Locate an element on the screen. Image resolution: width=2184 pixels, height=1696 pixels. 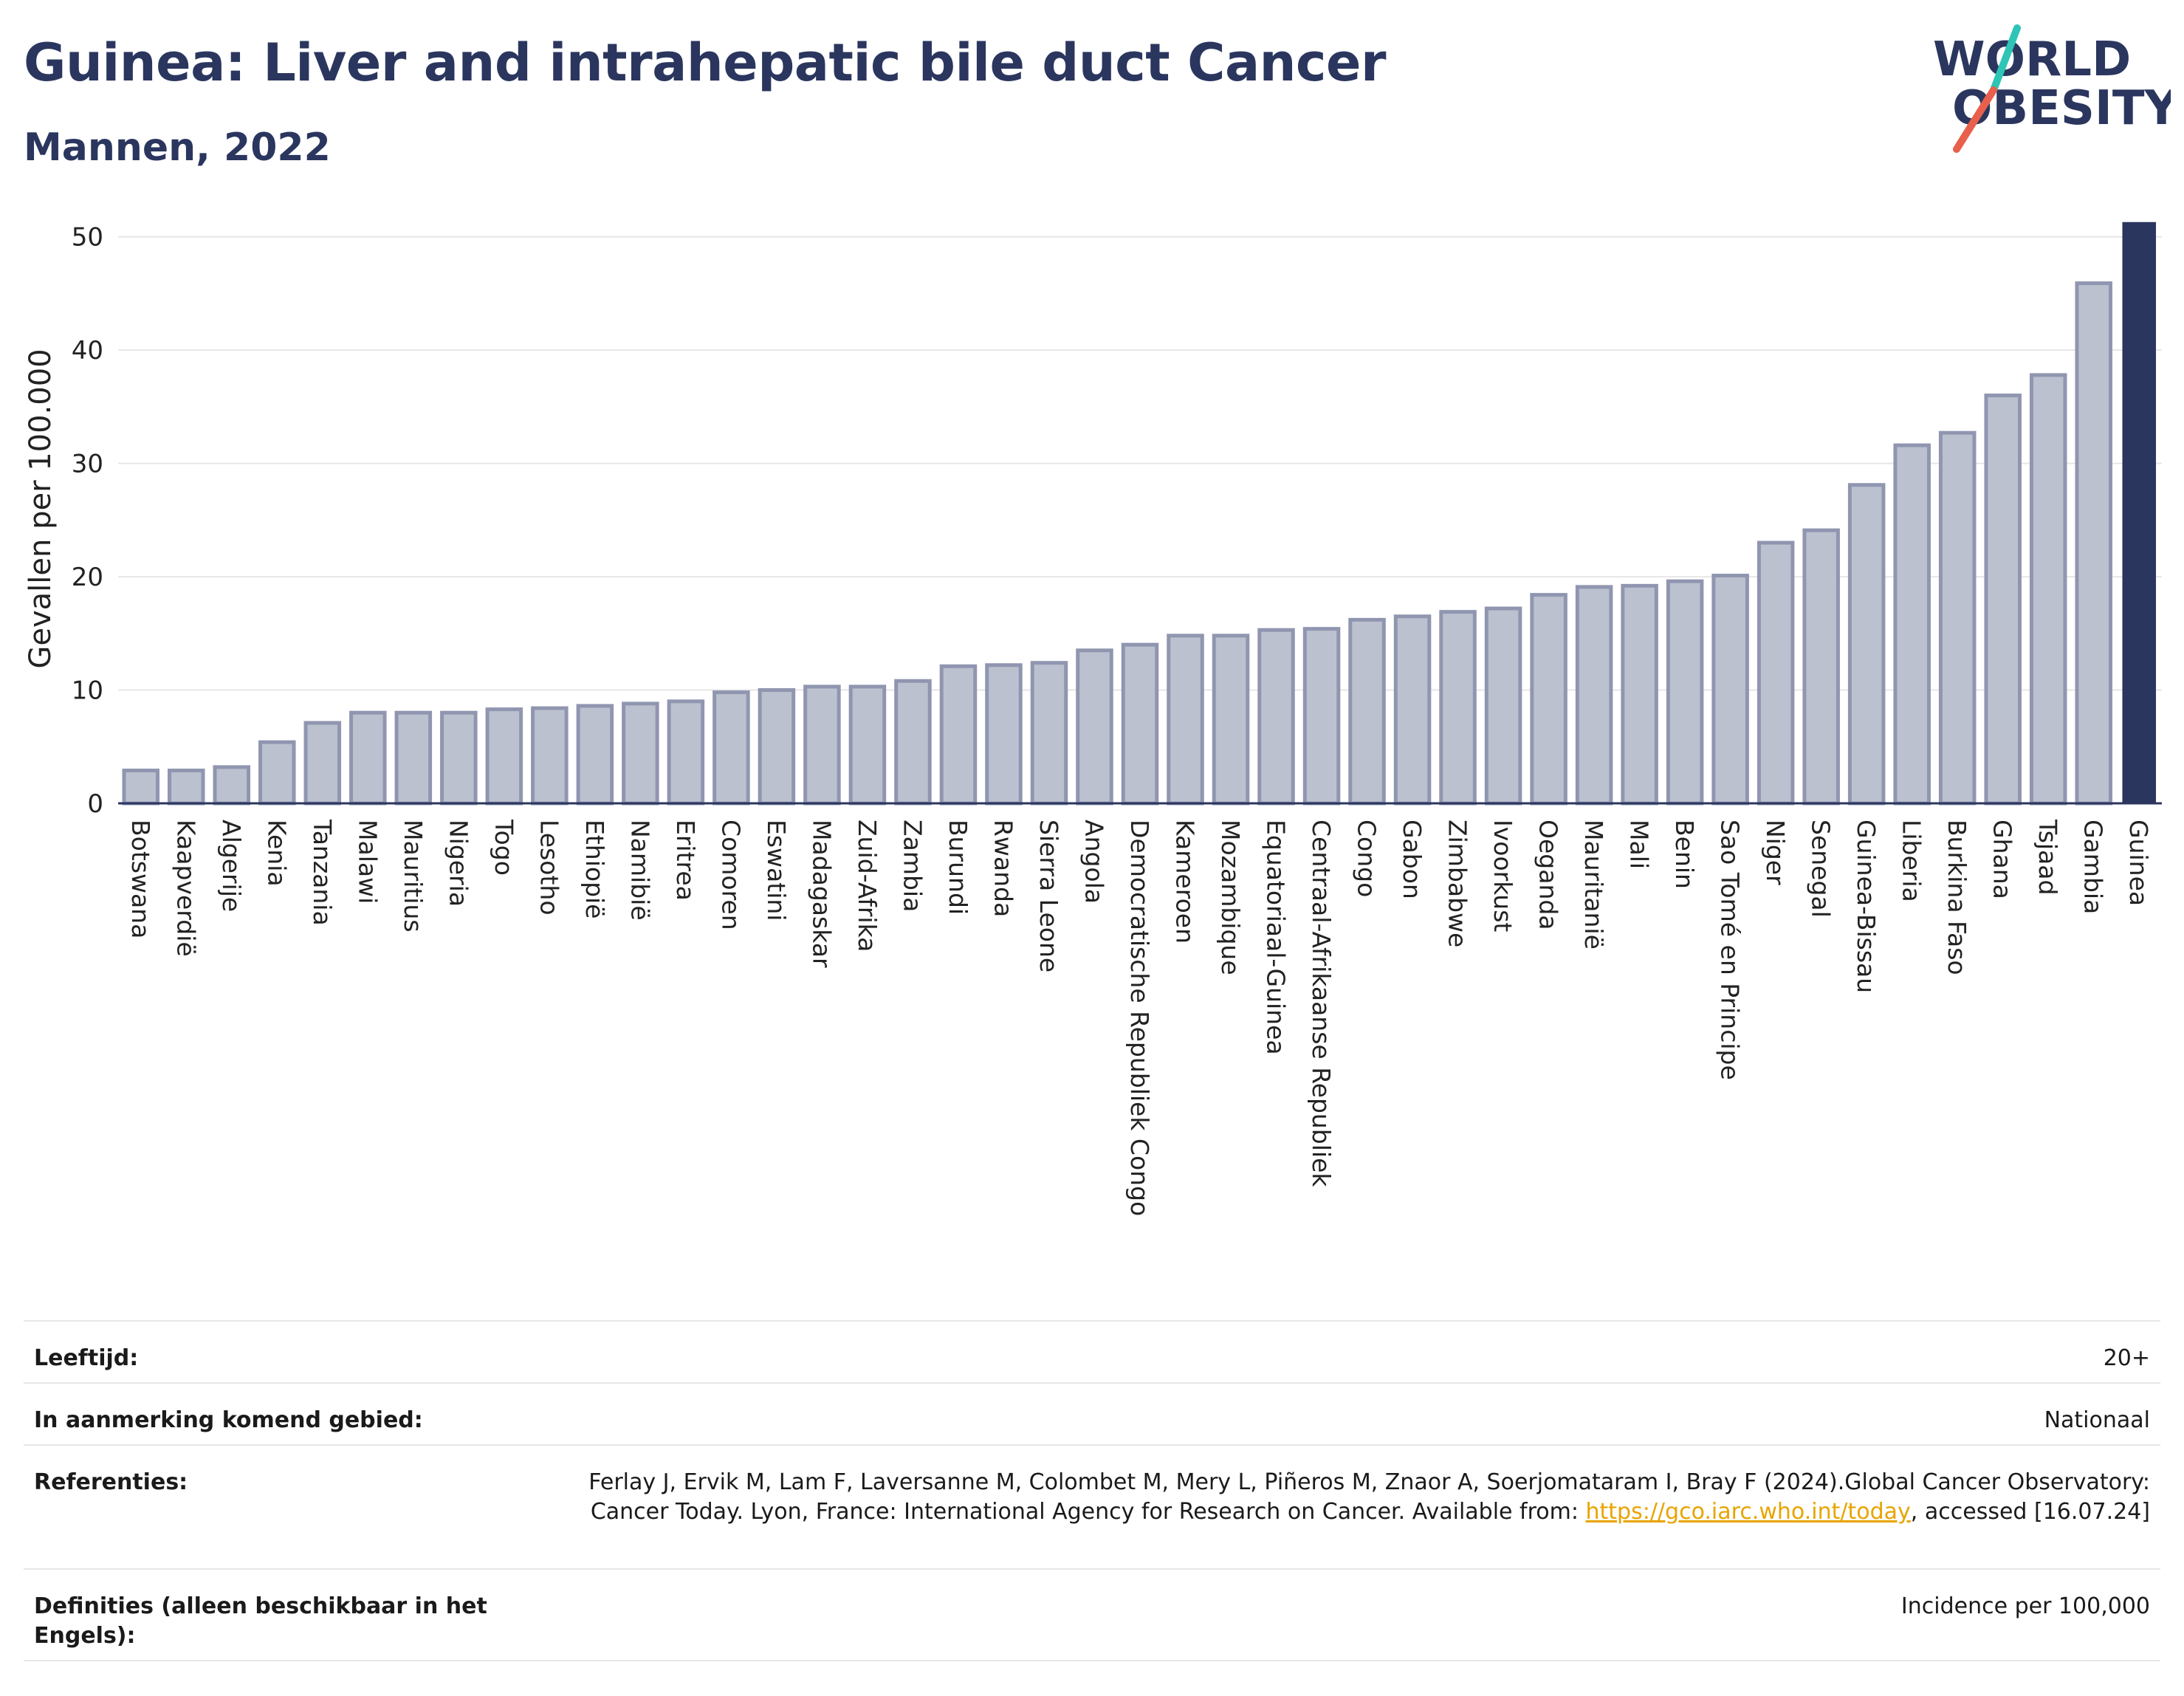
x-tick-label: Sao Tomé en Principe is located at coordinates (1730, 950).